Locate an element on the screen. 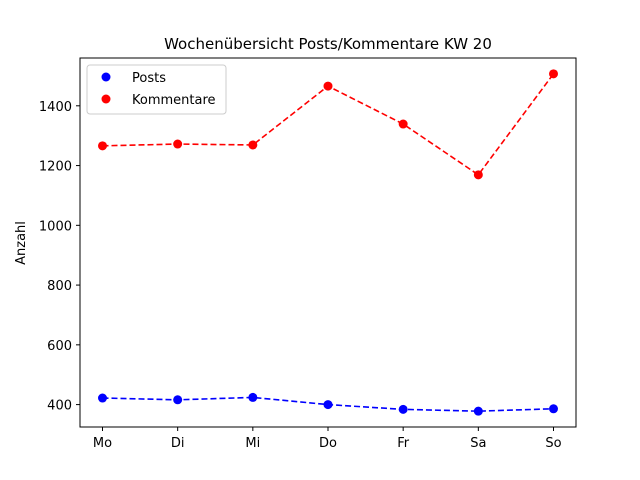 The image size is (640, 480). legend-marker-kommentare is located at coordinates (106, 99).